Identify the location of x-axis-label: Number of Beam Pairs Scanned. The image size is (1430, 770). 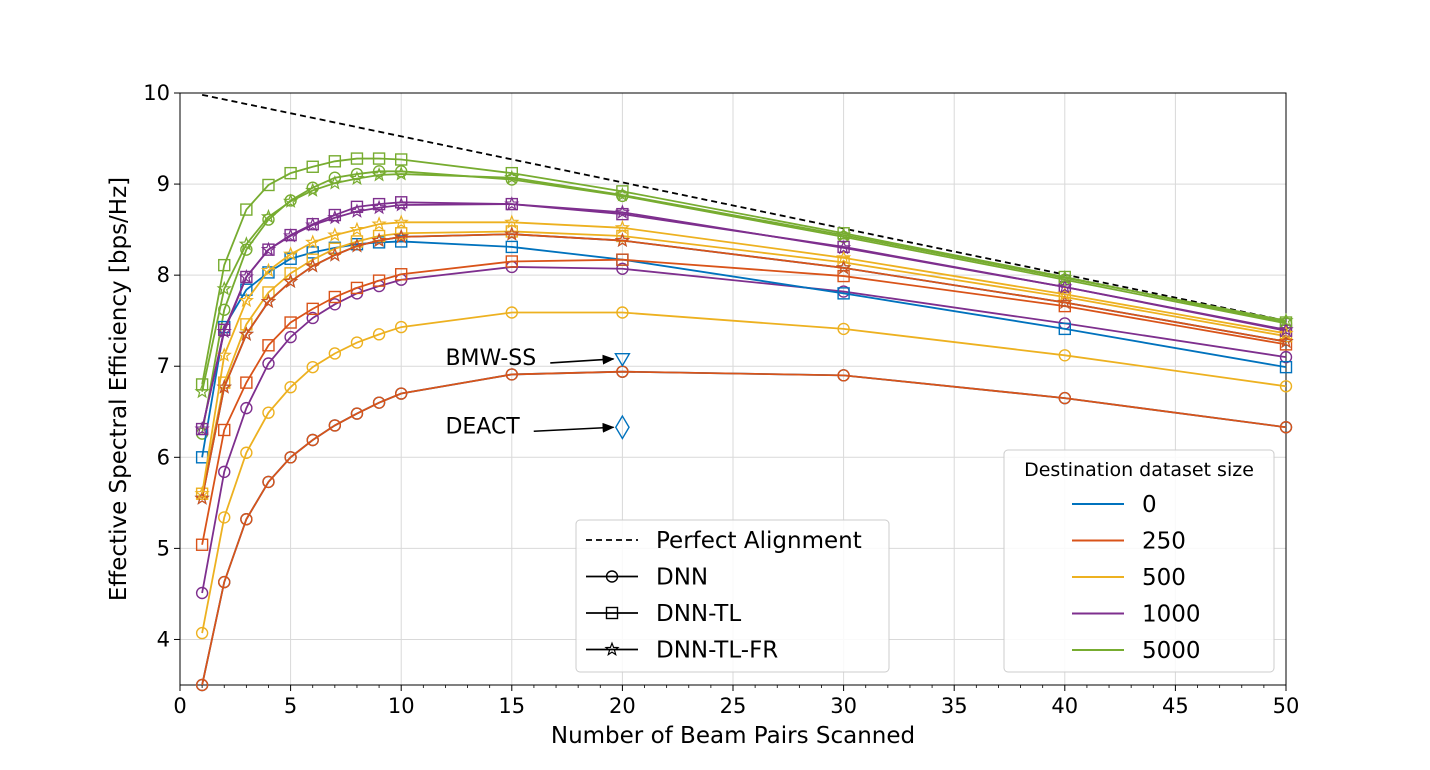
(733, 736).